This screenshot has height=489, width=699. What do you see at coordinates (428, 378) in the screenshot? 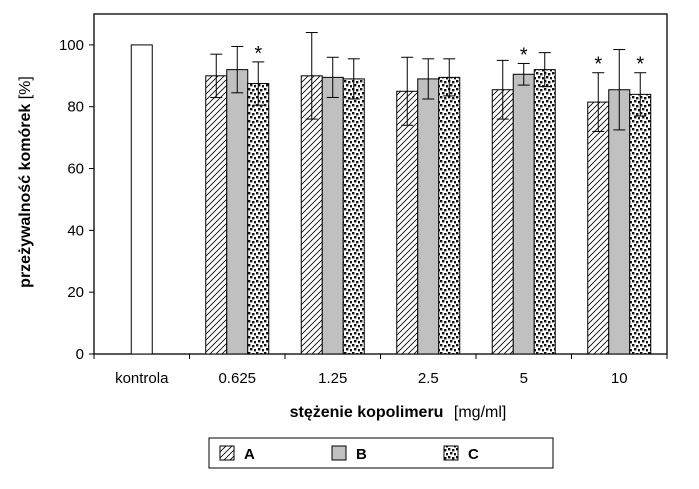
I see `x-tick-label: 2.5` at bounding box center [428, 378].